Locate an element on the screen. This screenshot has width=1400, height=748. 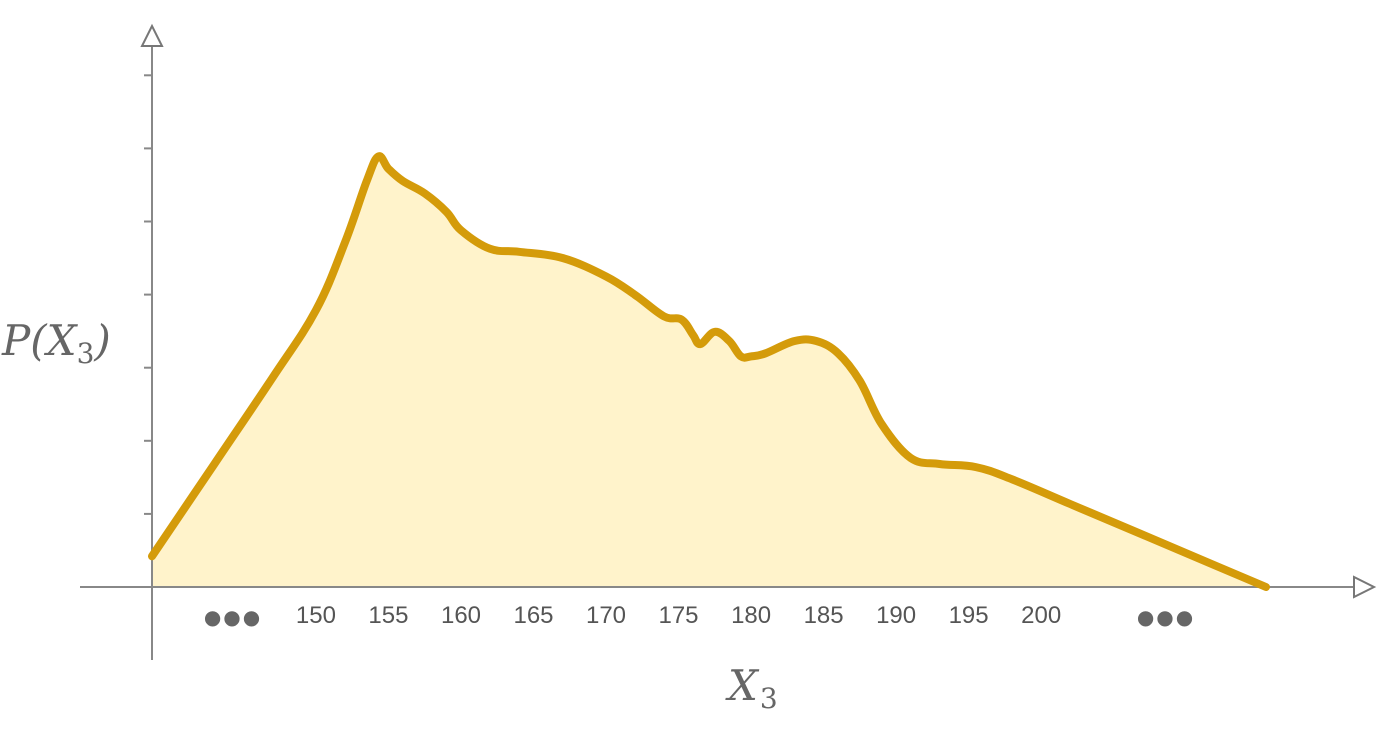
x-axis-arrow-icon is located at coordinates (1365, 587).